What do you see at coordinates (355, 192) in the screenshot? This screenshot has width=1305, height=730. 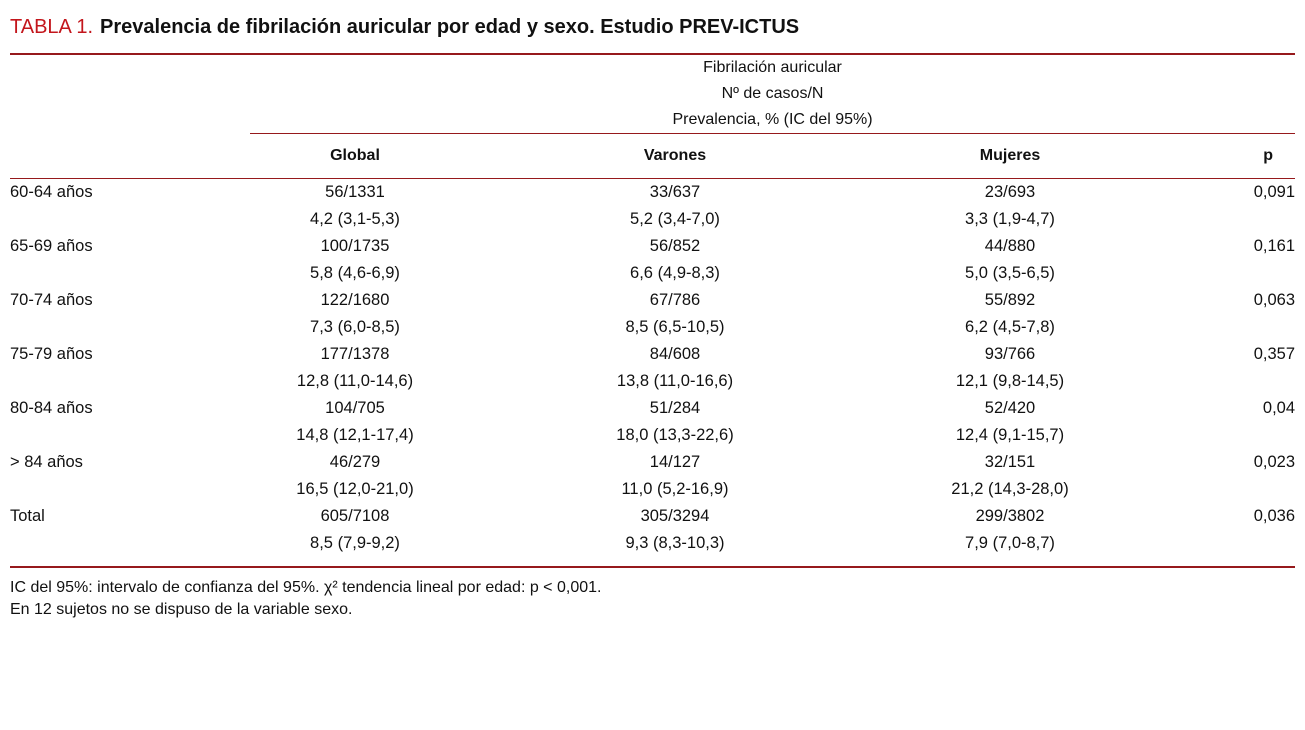 I see `cases-value: 56/1331` at bounding box center [355, 192].